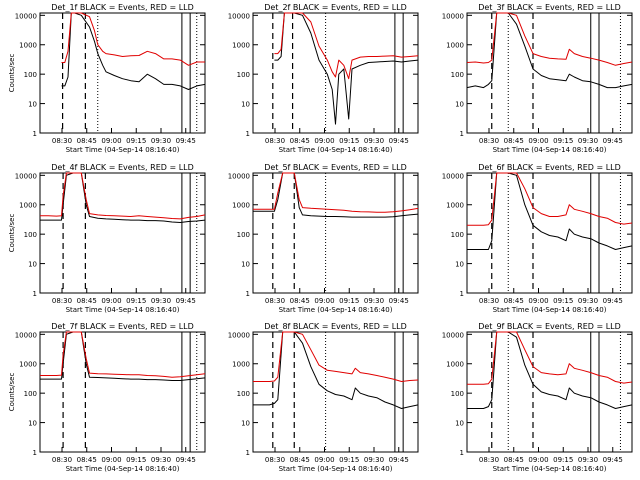 This screenshot has width=640, height=480. I want to click on panel-title: Det_4f BLACK = Events, RED = LLD, so click(122, 167).